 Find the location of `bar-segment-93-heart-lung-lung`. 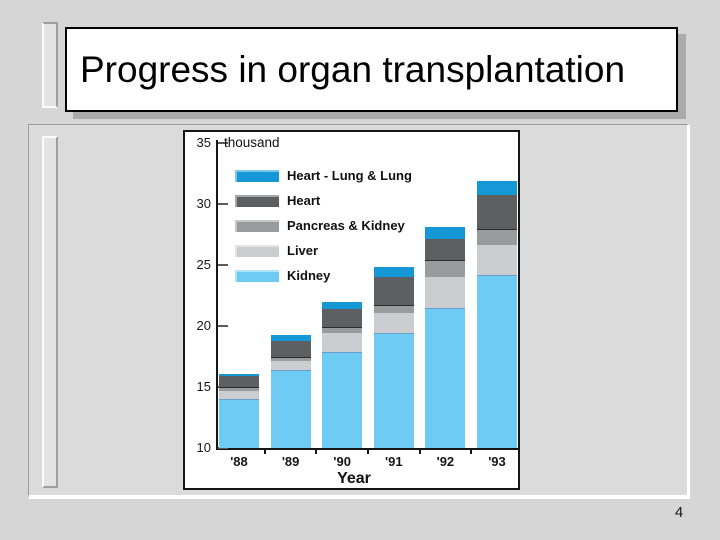

bar-segment-93-heart-lung-lung is located at coordinates (497, 188).